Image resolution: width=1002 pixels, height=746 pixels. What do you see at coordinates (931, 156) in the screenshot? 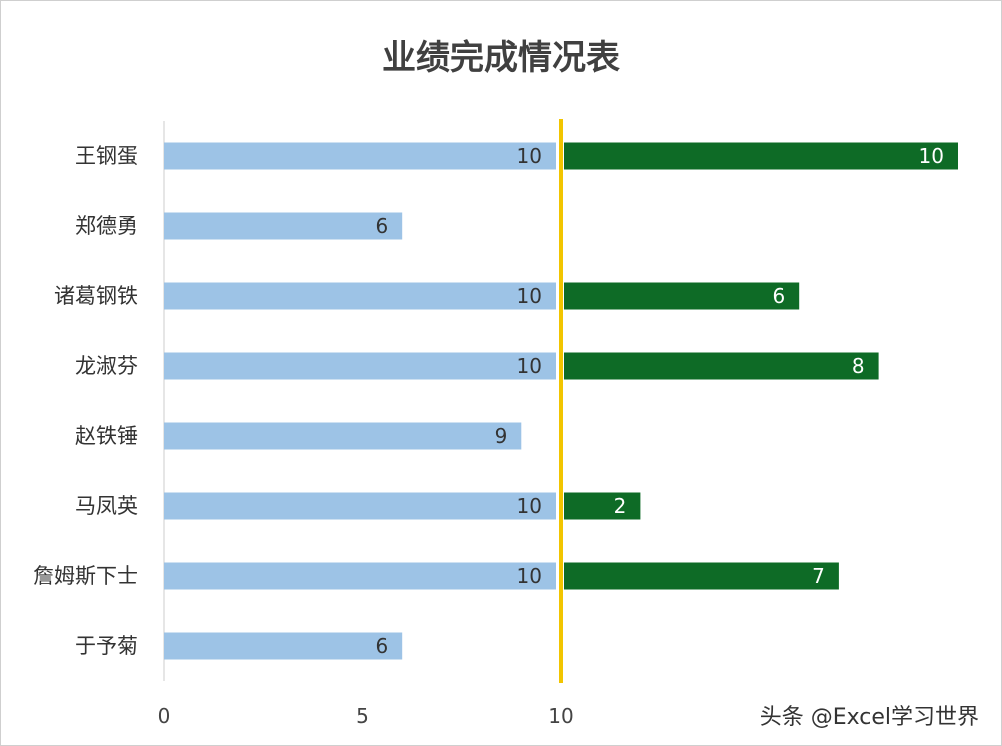
I see `data-label-right: 10` at bounding box center [931, 156].